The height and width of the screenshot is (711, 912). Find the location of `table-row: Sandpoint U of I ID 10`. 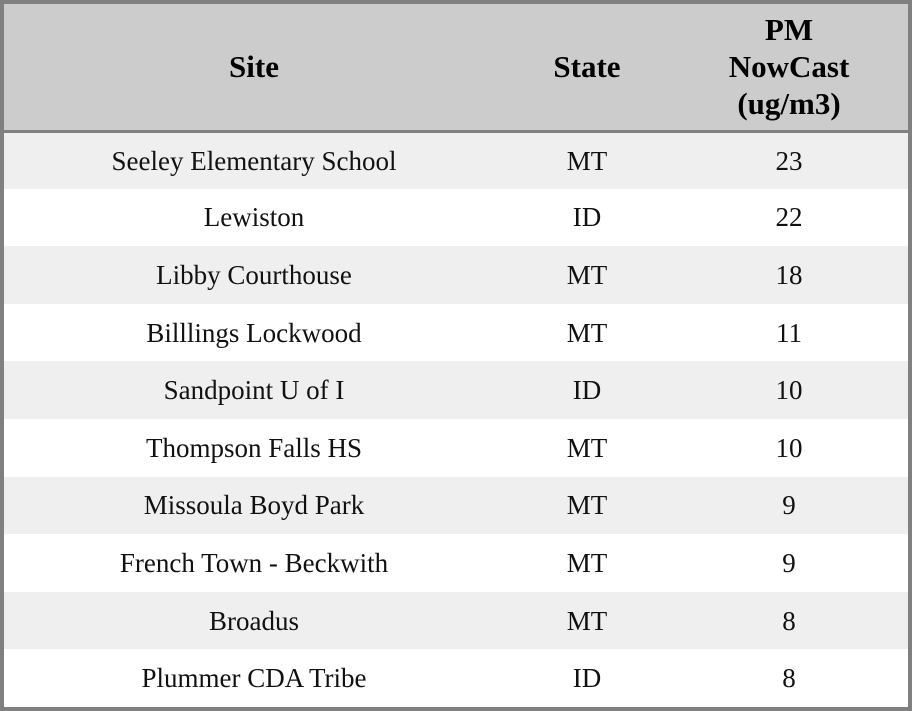

table-row: Sandpoint U of I ID 10 is located at coordinates (456, 390).